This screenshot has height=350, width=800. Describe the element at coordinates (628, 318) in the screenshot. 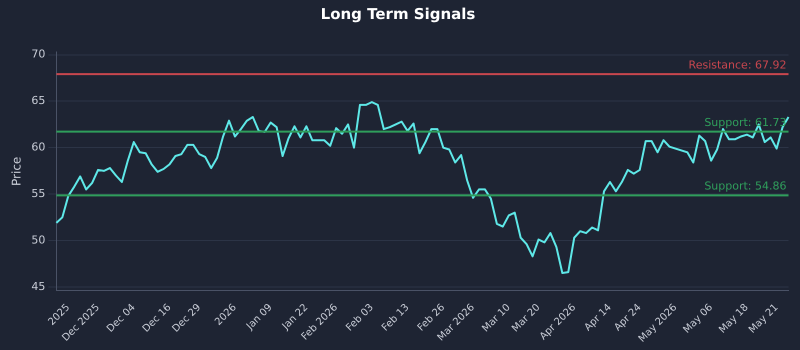

I see `x-tick-label: Apr 24` at that location.